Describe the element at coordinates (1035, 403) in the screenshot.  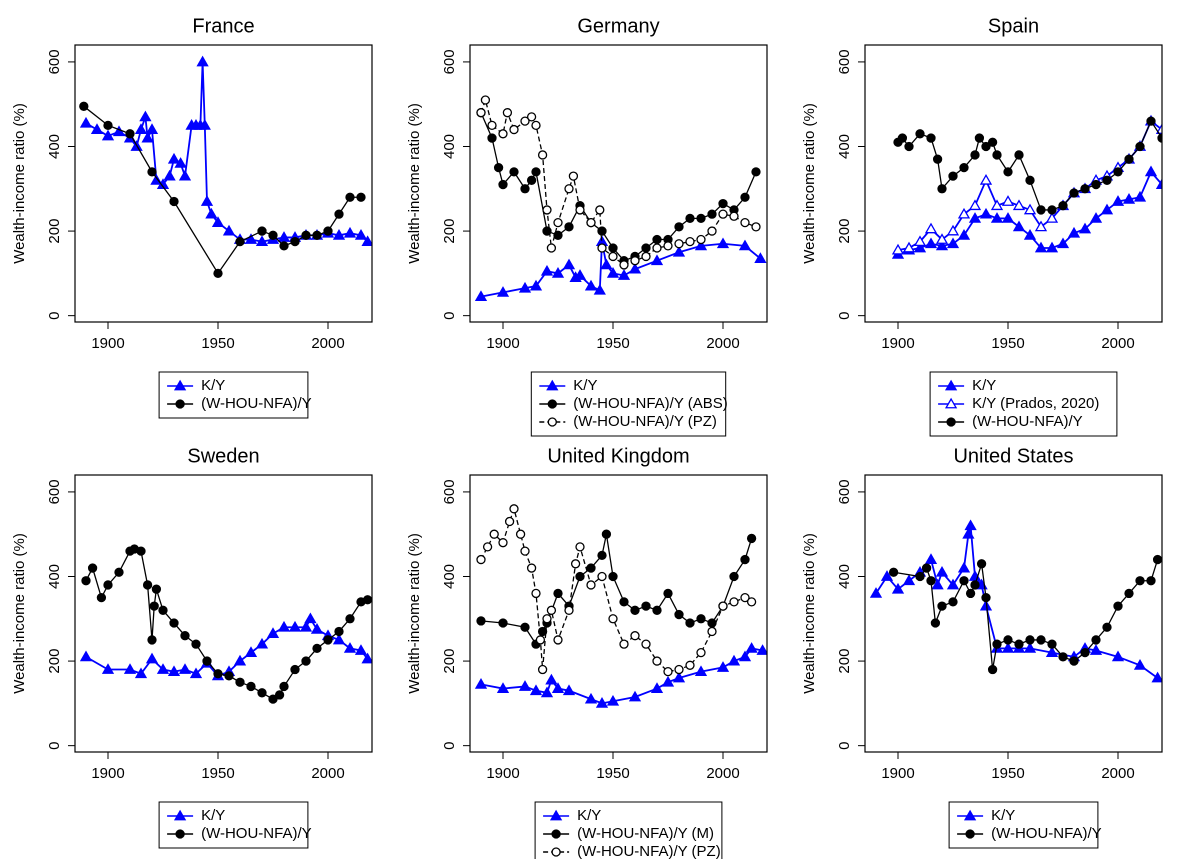
I see `legend-label: K/Y (Prados, 2020)` at that location.